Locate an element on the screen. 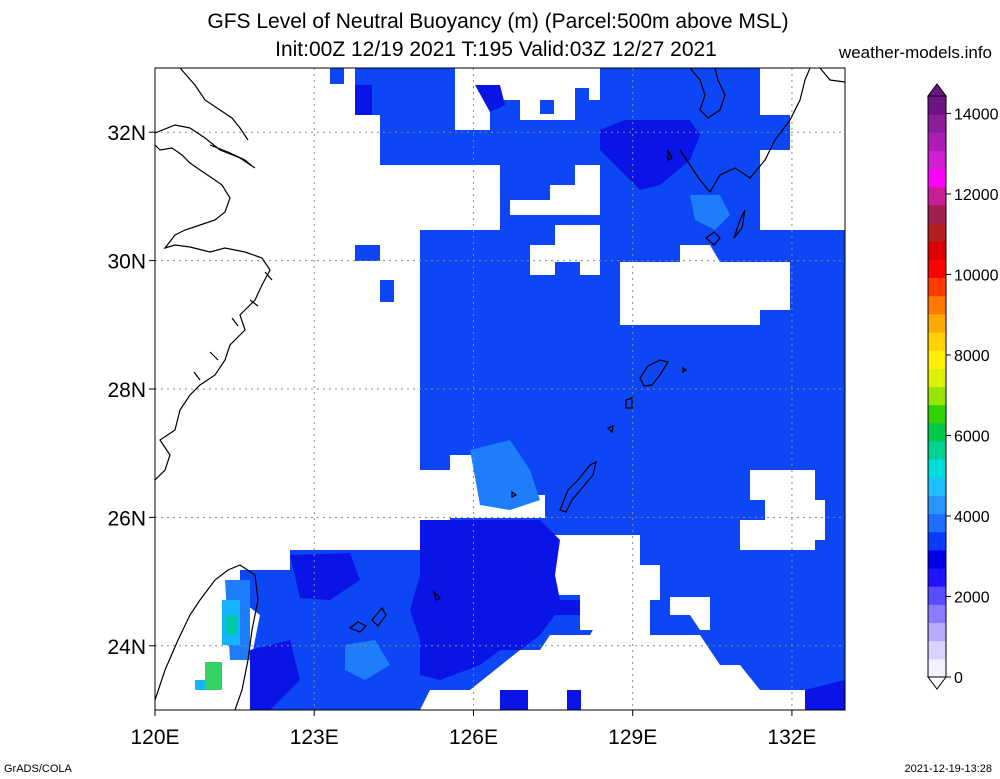 This screenshot has height=779, width=1000. colorbar-min-arrow is located at coordinates (937, 683).